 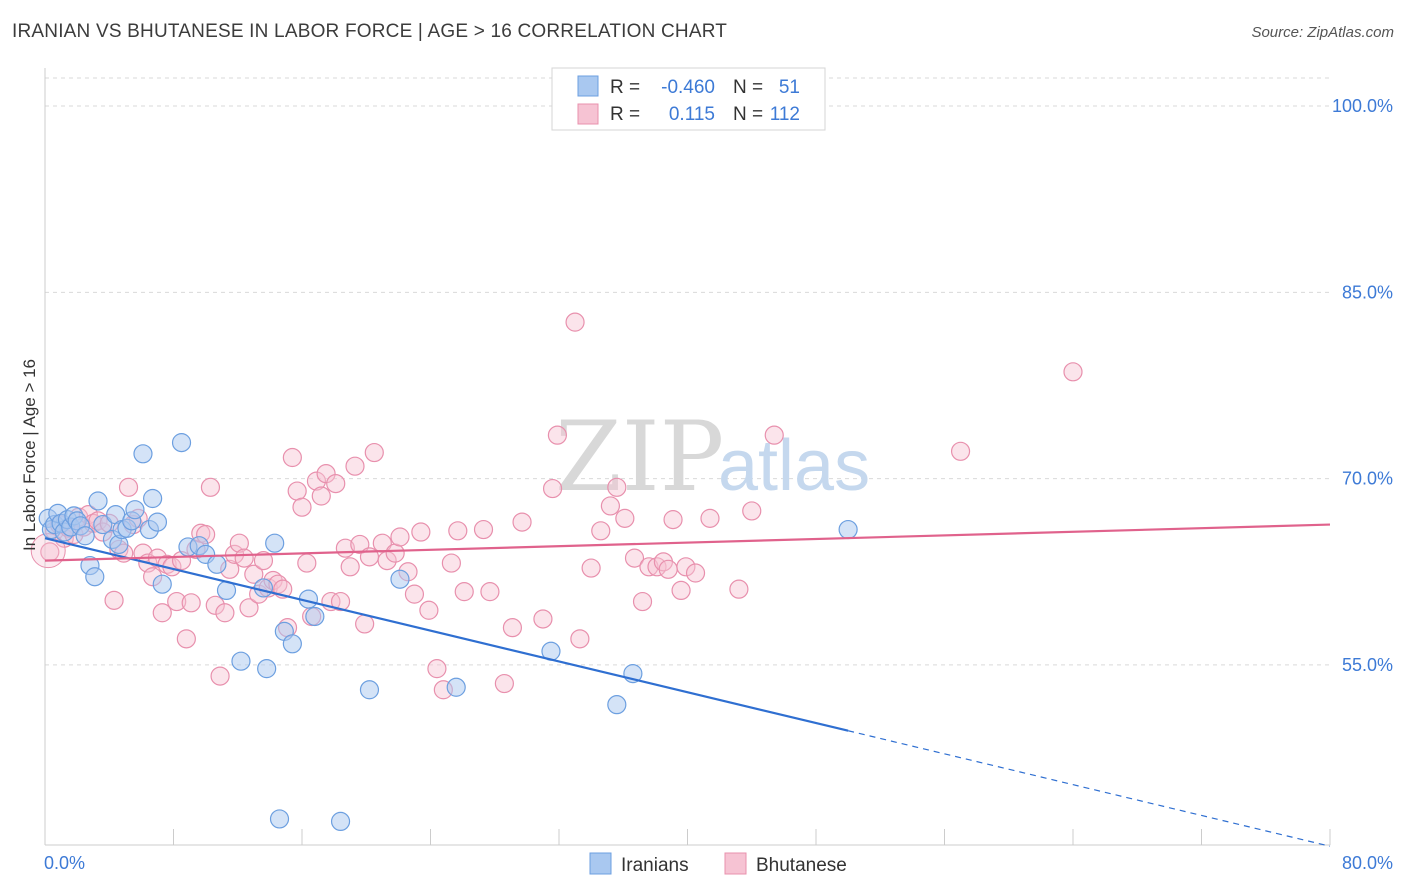 What do you see at coordinates (1367, 665) in the screenshot?
I see `y-tick-label-0: 55.0%` at bounding box center [1367, 665].